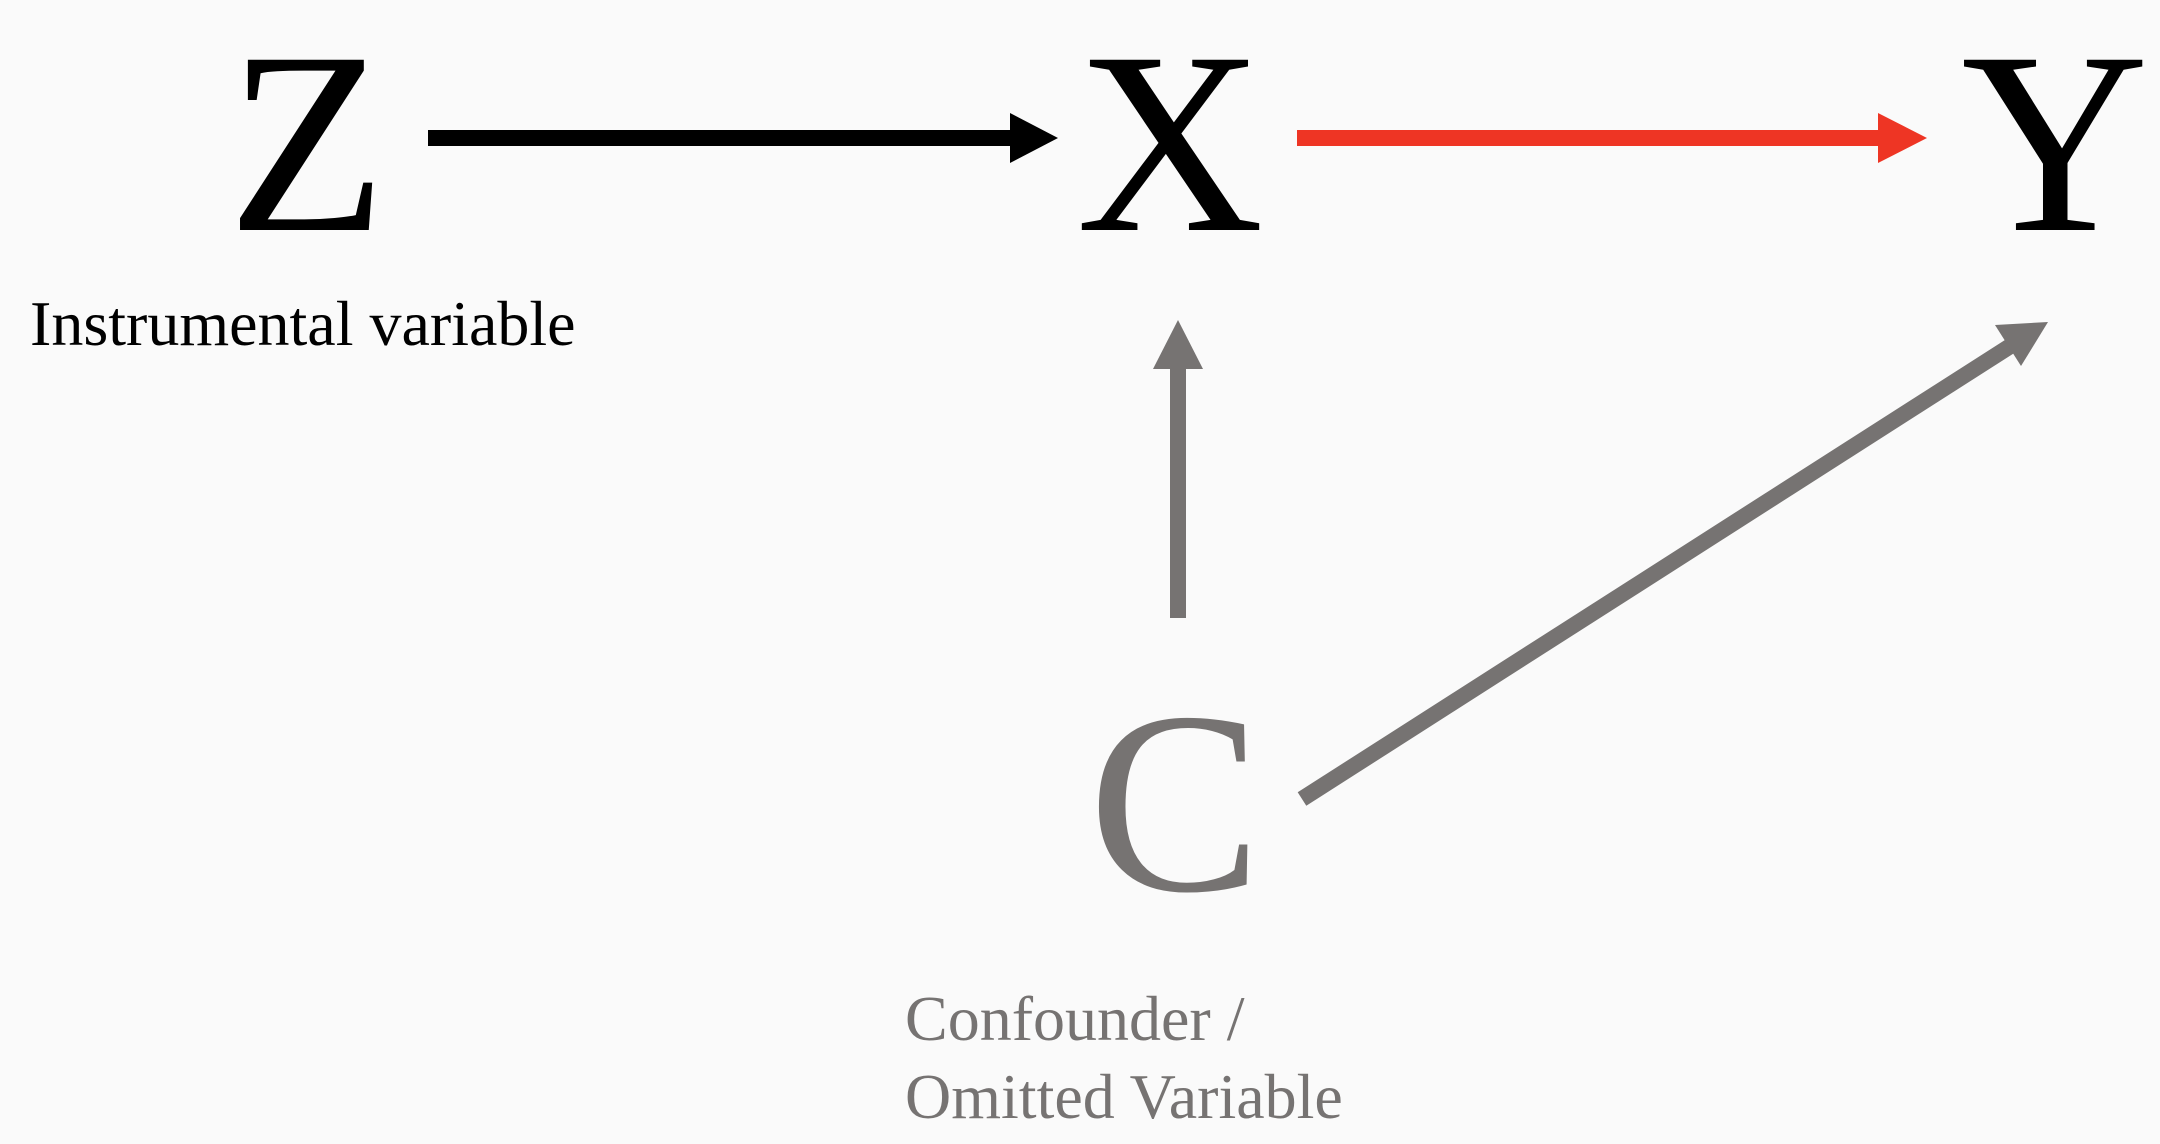  Describe the element at coordinates (743, 138) in the screenshot. I see `edge-z-to-x` at that location.